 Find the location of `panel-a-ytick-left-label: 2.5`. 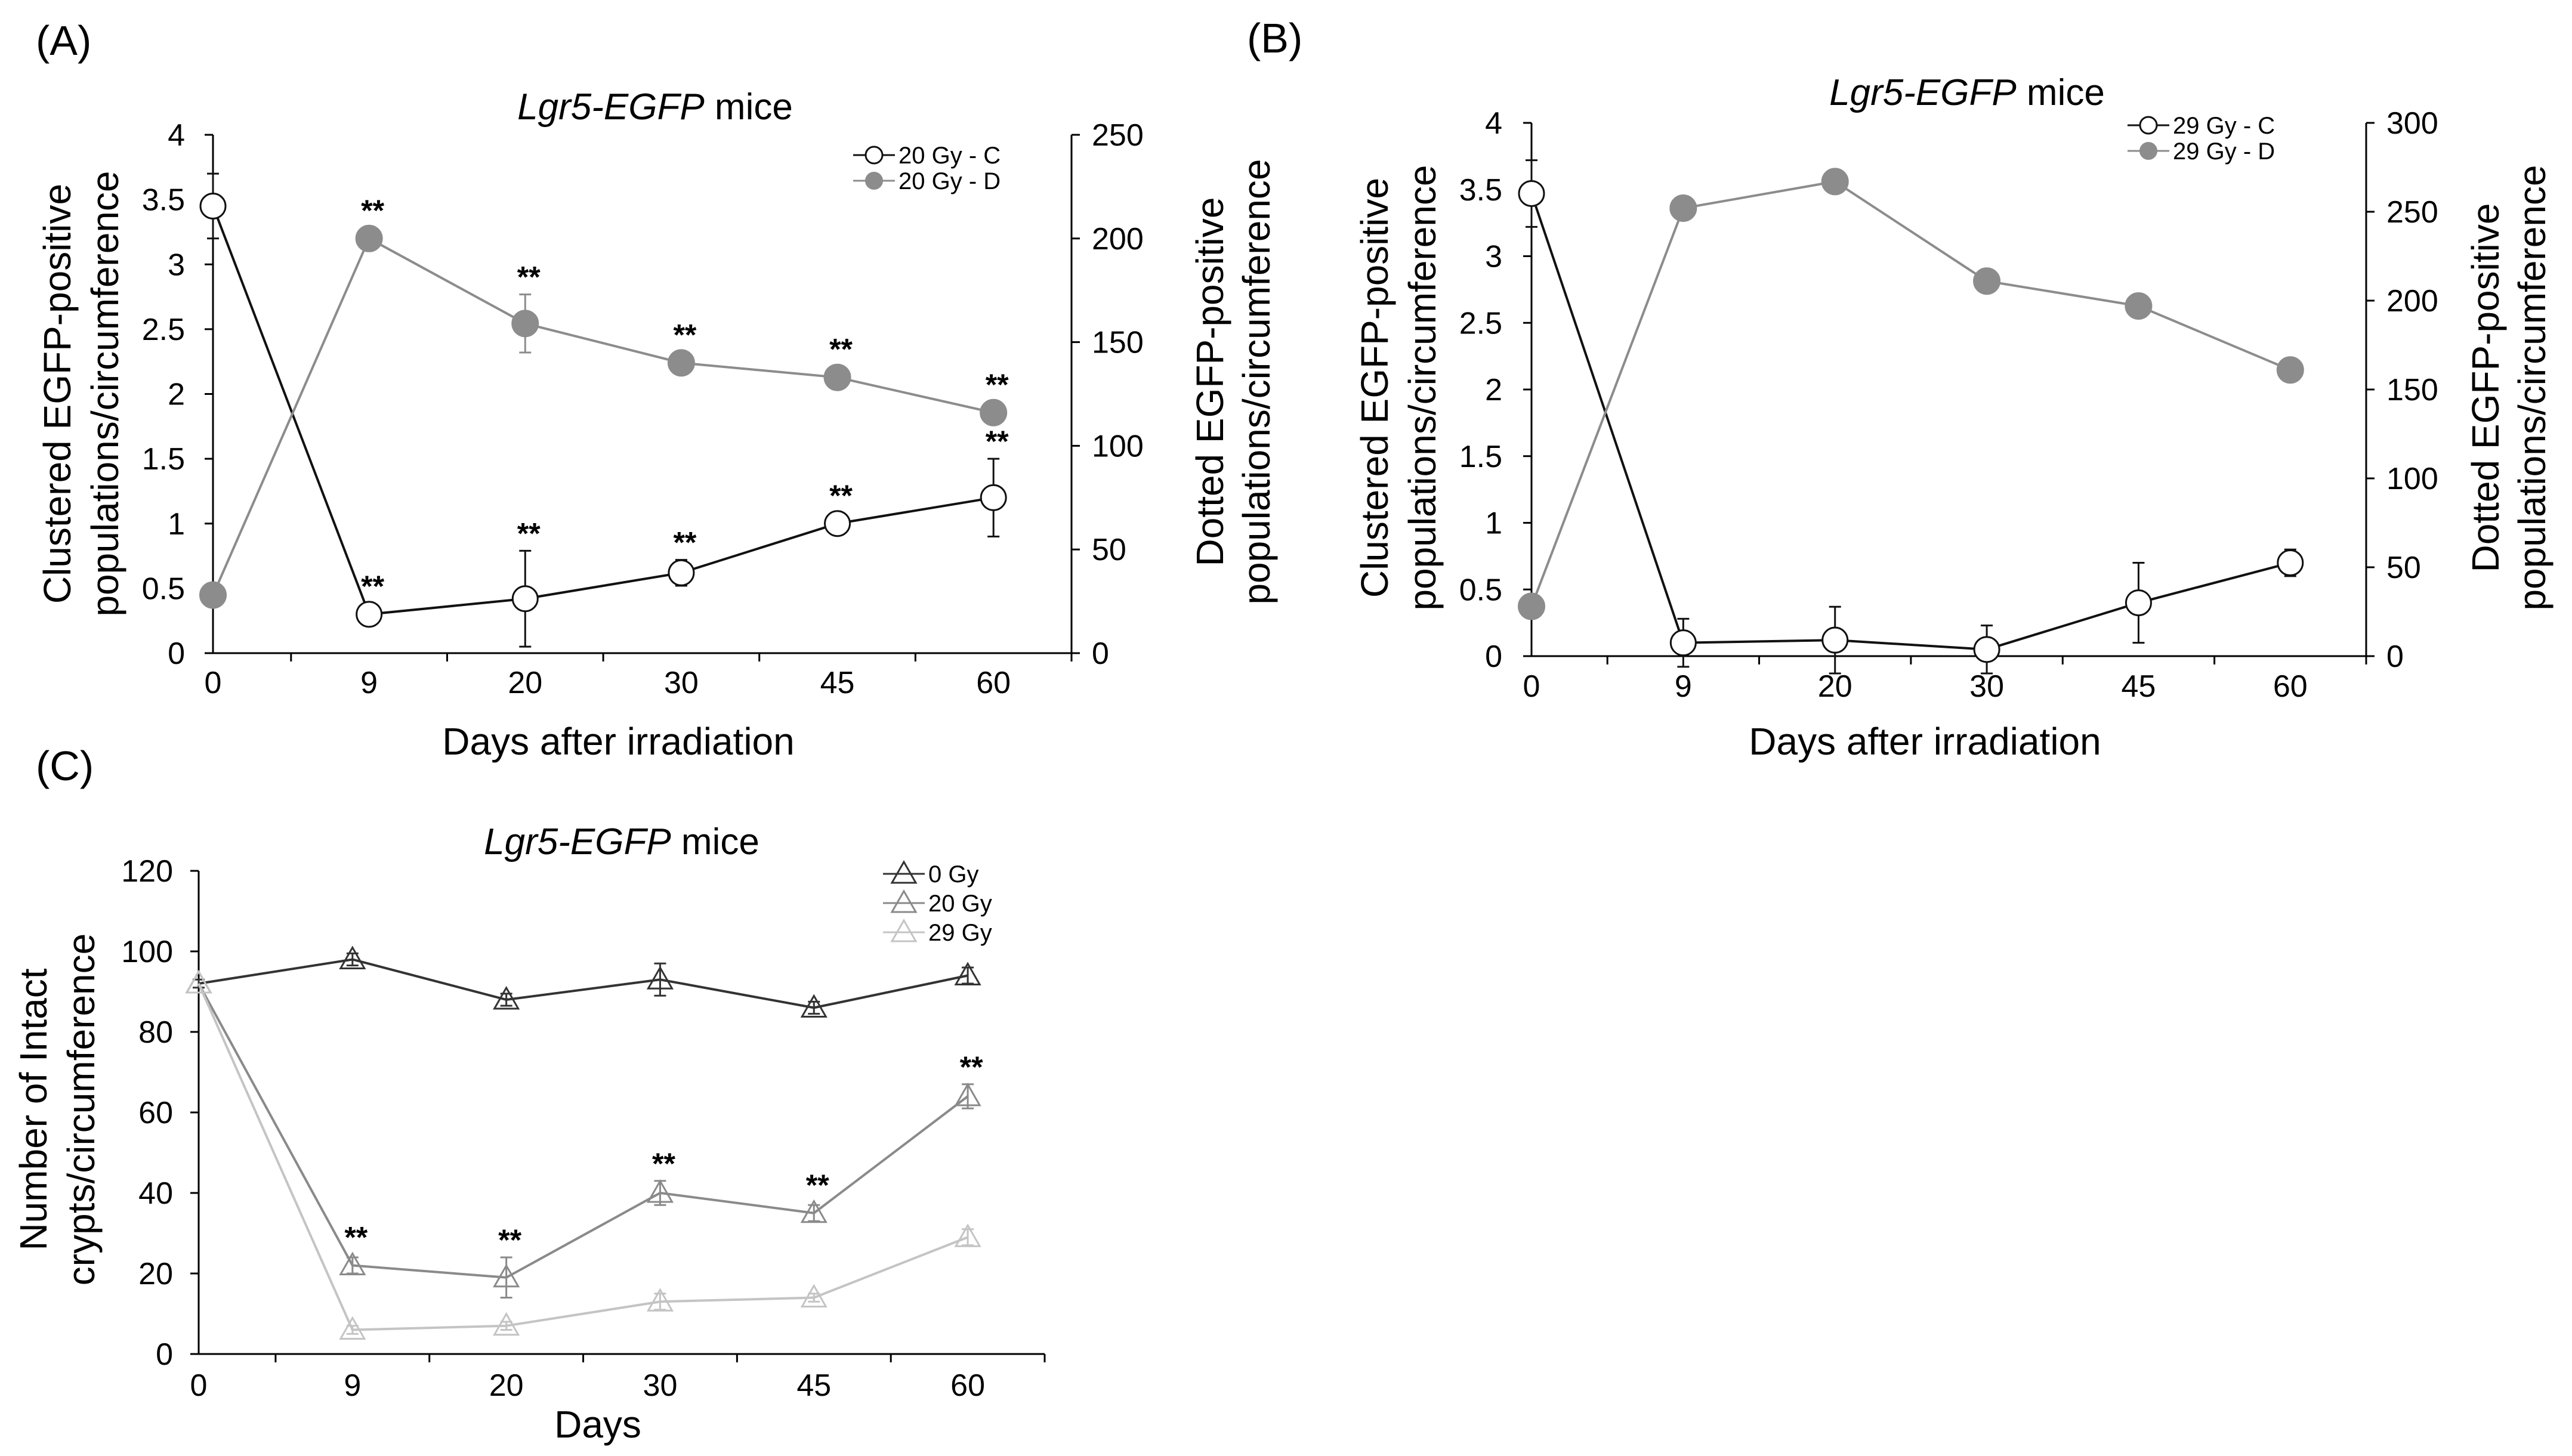

panel-a-ytick-left-label: 2.5 is located at coordinates (163, 330).